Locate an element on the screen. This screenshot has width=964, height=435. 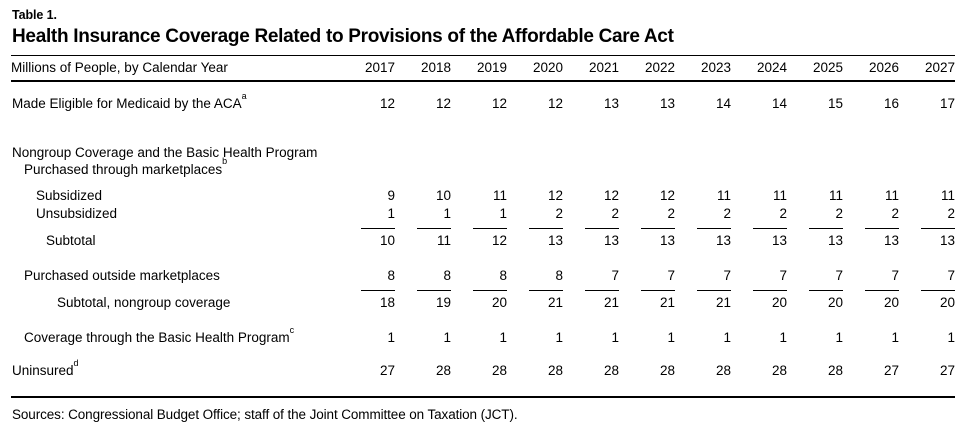
table-row: Subtotal 10 11 12 13 13 13 13 13 13 13 13 is located at coordinates (483, 241).